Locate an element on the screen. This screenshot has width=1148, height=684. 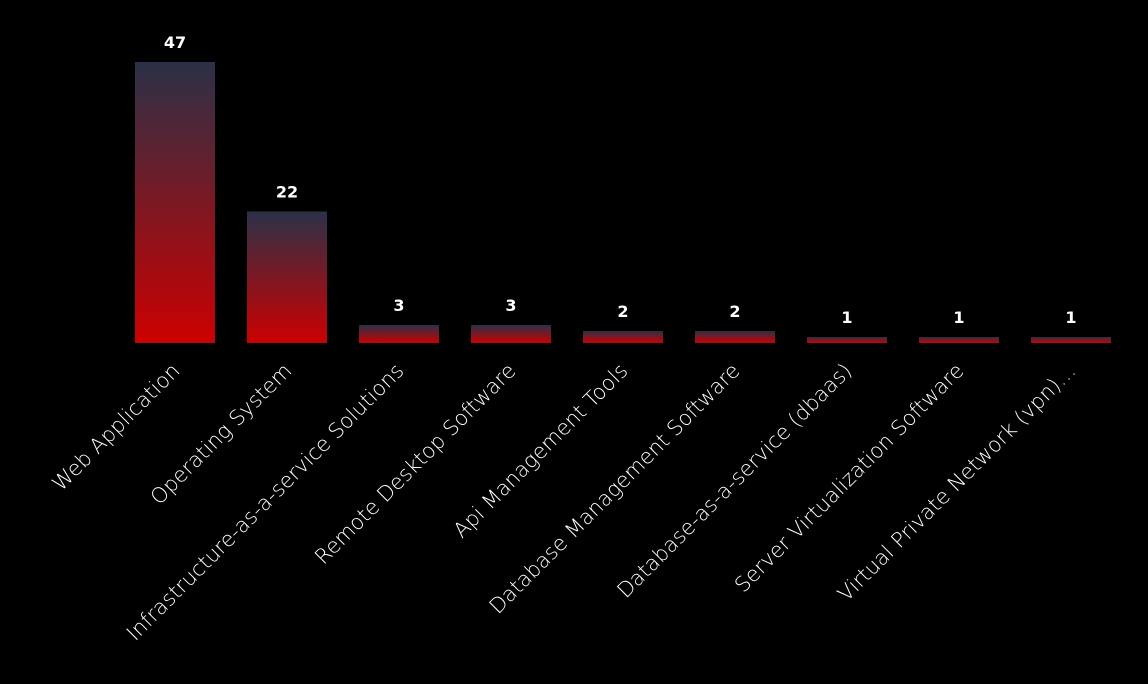
value-label: 22 is located at coordinates (287, 191).